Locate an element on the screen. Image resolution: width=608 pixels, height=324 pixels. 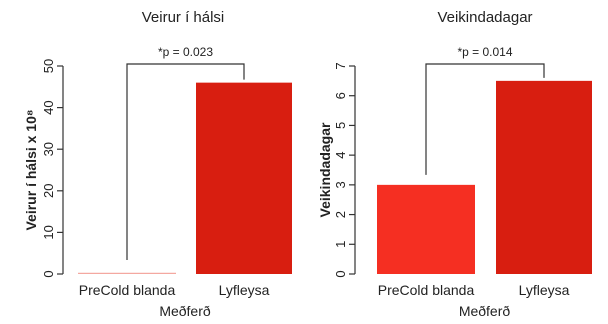
y-tick-label: 7 is located at coordinates (340, 65).